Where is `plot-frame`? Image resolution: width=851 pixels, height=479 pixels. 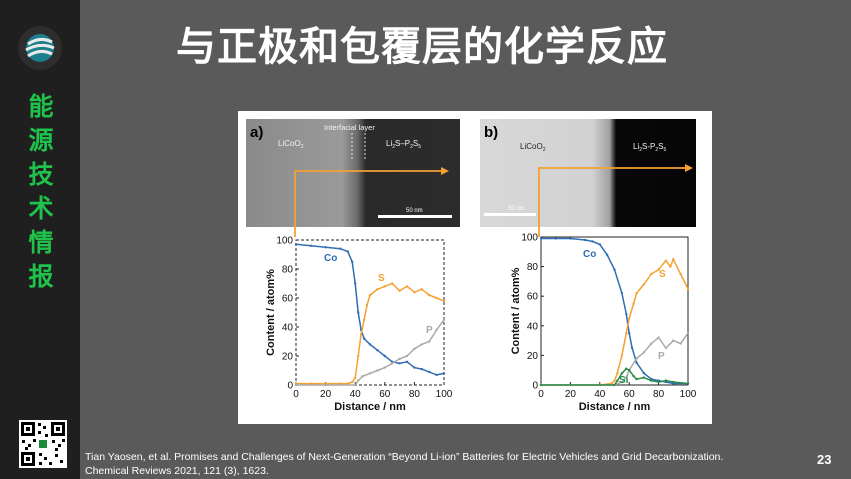 plot-frame is located at coordinates (614, 311).